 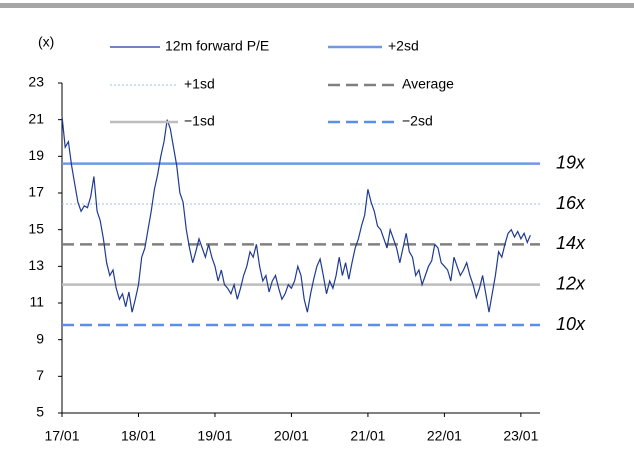 I want to click on y-tick-label: 13, so click(x=36, y=265).